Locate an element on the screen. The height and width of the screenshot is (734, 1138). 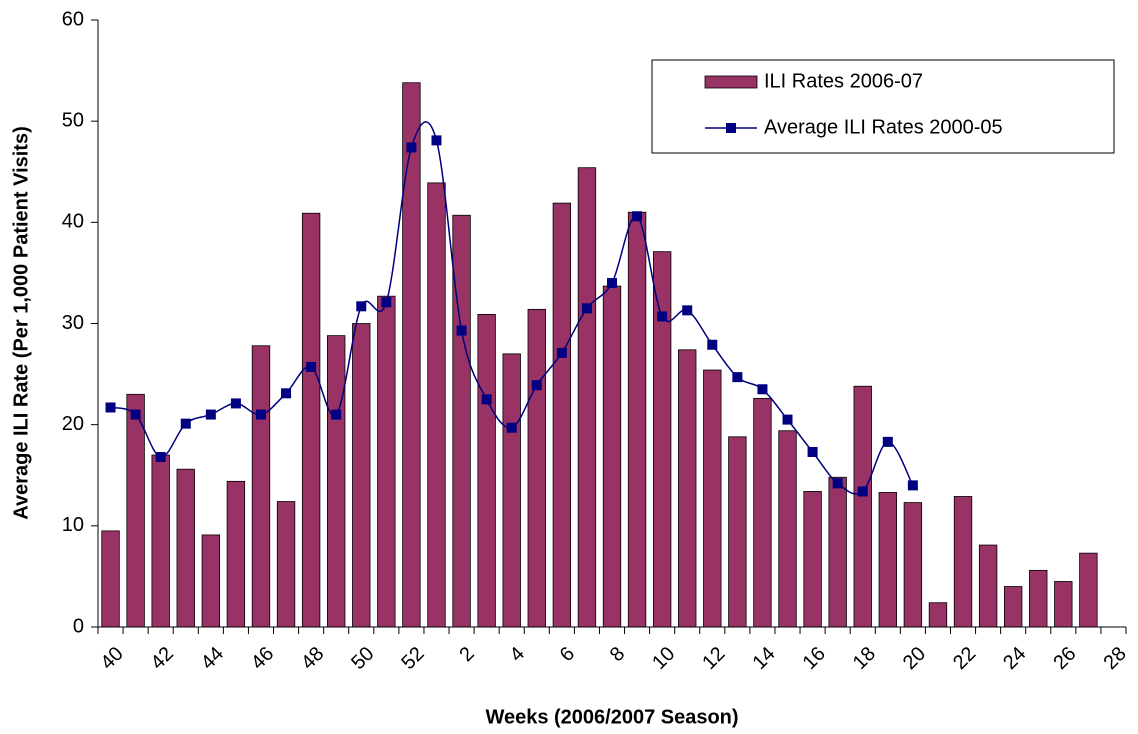
x-tick-label: 6 is located at coordinates (567, 654).